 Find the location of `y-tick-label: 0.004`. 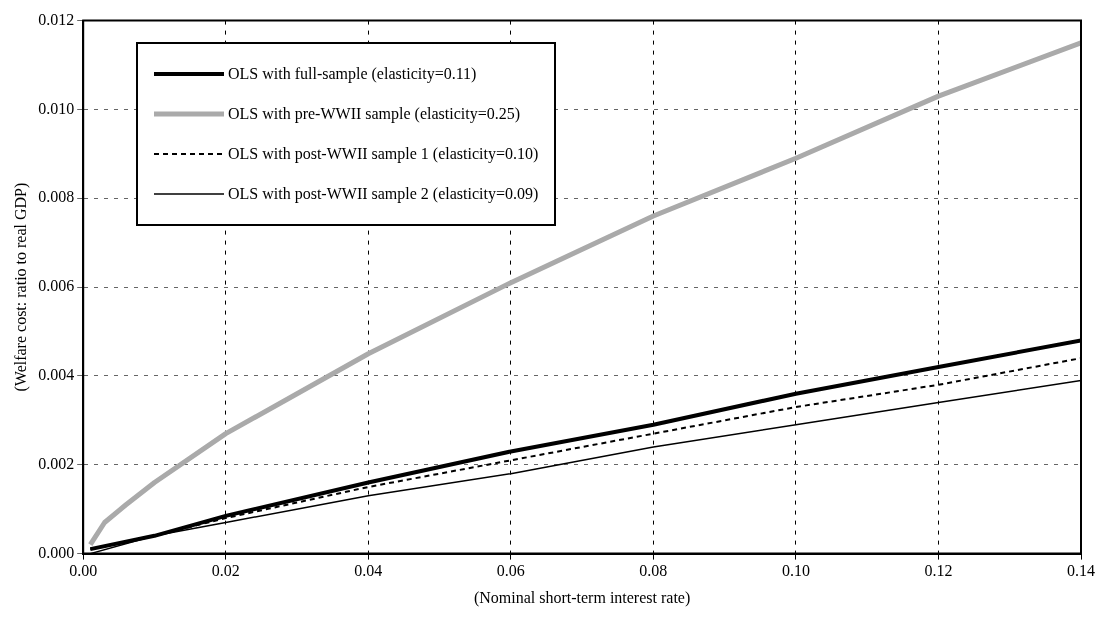

y-tick-label: 0.004 is located at coordinates (56, 375).